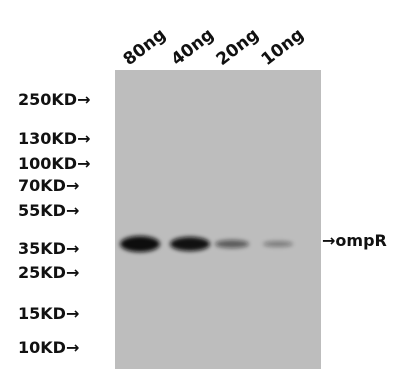  What do you see at coordinates (42, 185) in the screenshot?
I see `marker-label: 70KD` at bounding box center [42, 185].